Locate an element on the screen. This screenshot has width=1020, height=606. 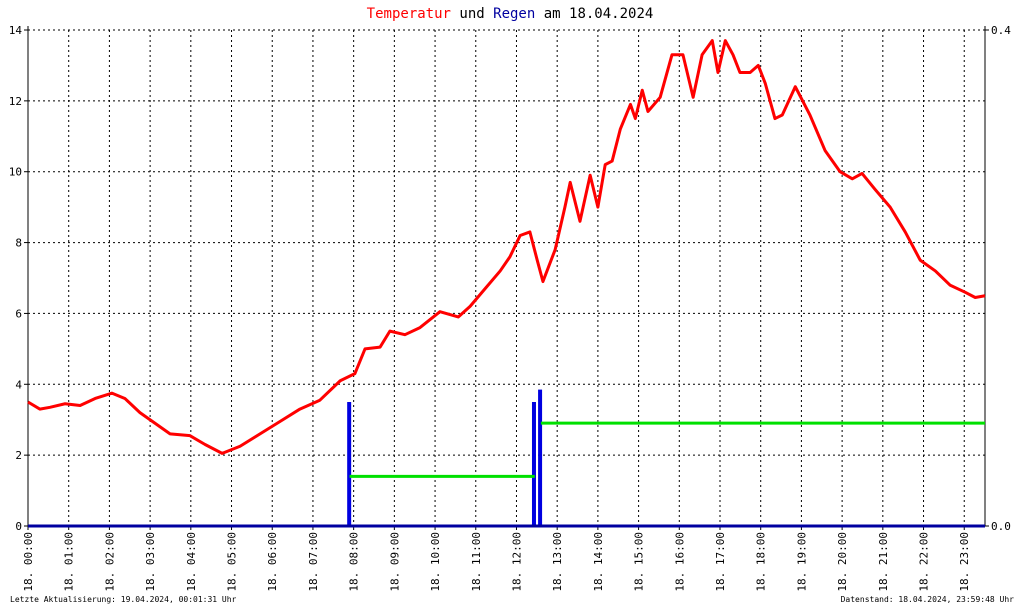
x-tick-label: 18. 20:00 is located at coordinates (842, 562).